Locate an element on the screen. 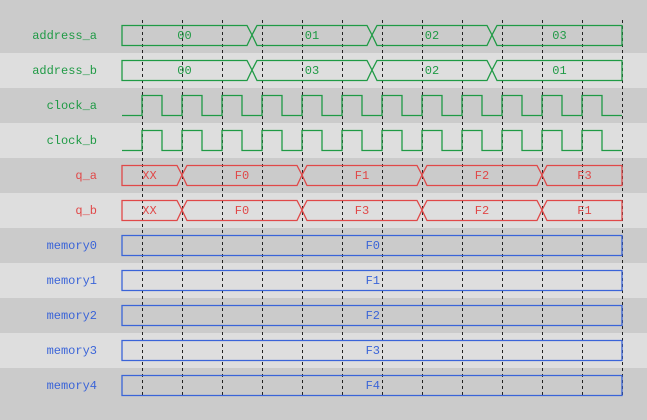 The width and height of the screenshot is (647, 420). signal-label: clock_b is located at coordinates (72, 141).